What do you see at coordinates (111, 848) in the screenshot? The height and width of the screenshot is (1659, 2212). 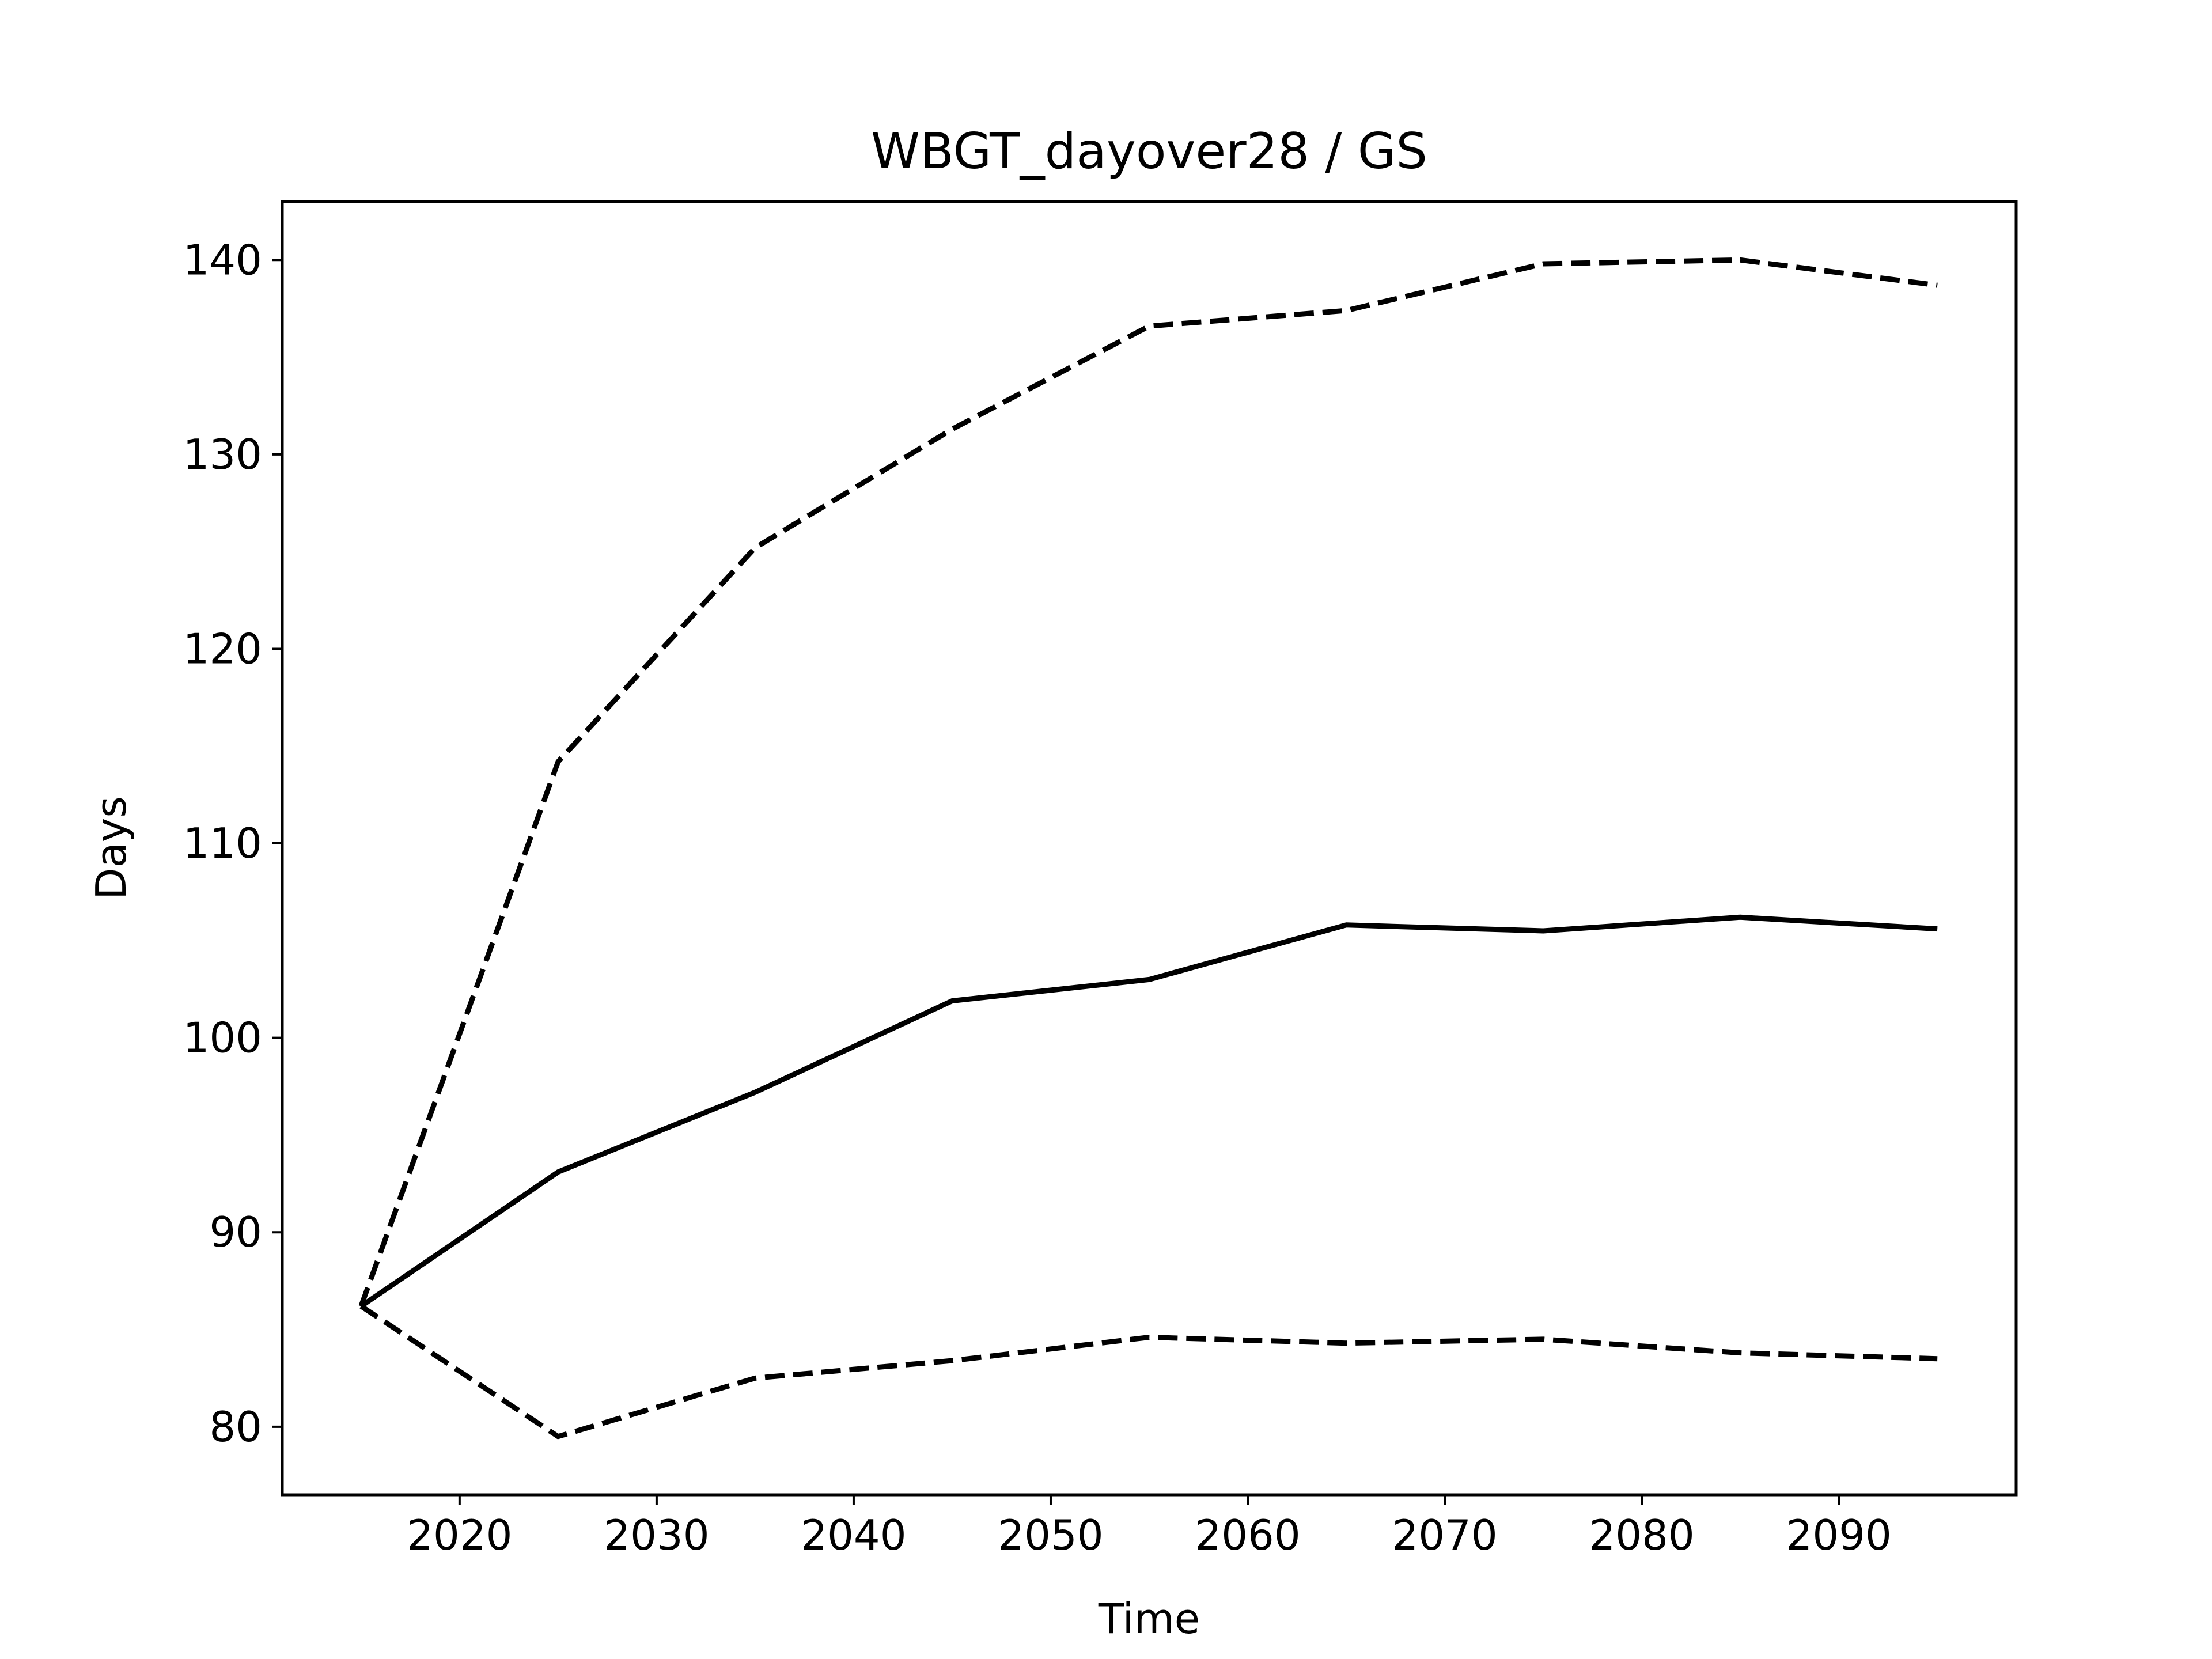 I see `y-axis-label: Days` at bounding box center [111, 848].